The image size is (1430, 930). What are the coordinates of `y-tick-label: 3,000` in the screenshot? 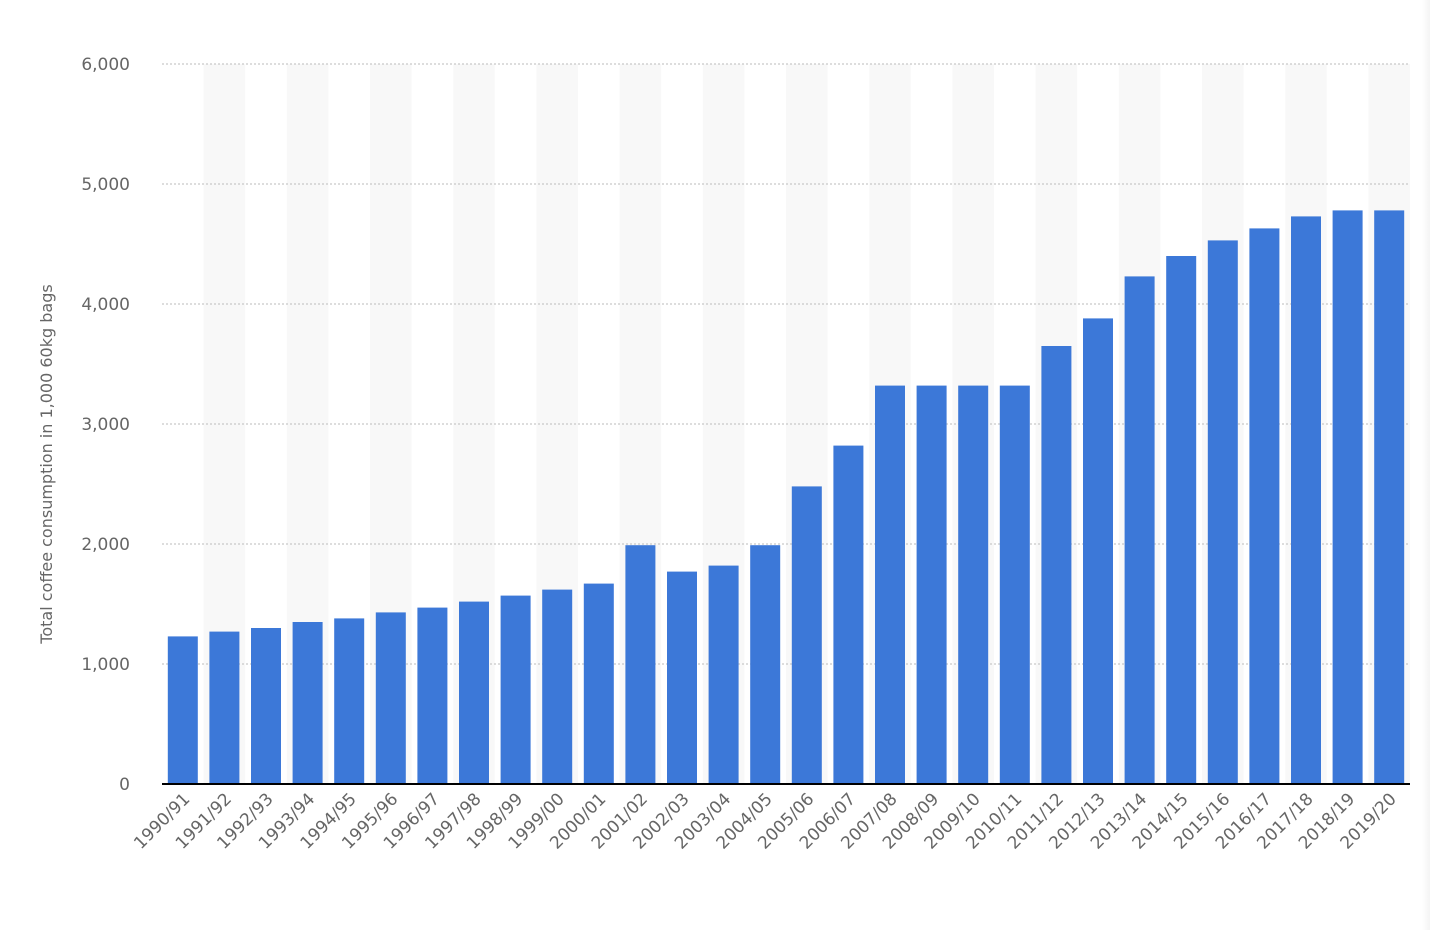 It's located at (105, 425).